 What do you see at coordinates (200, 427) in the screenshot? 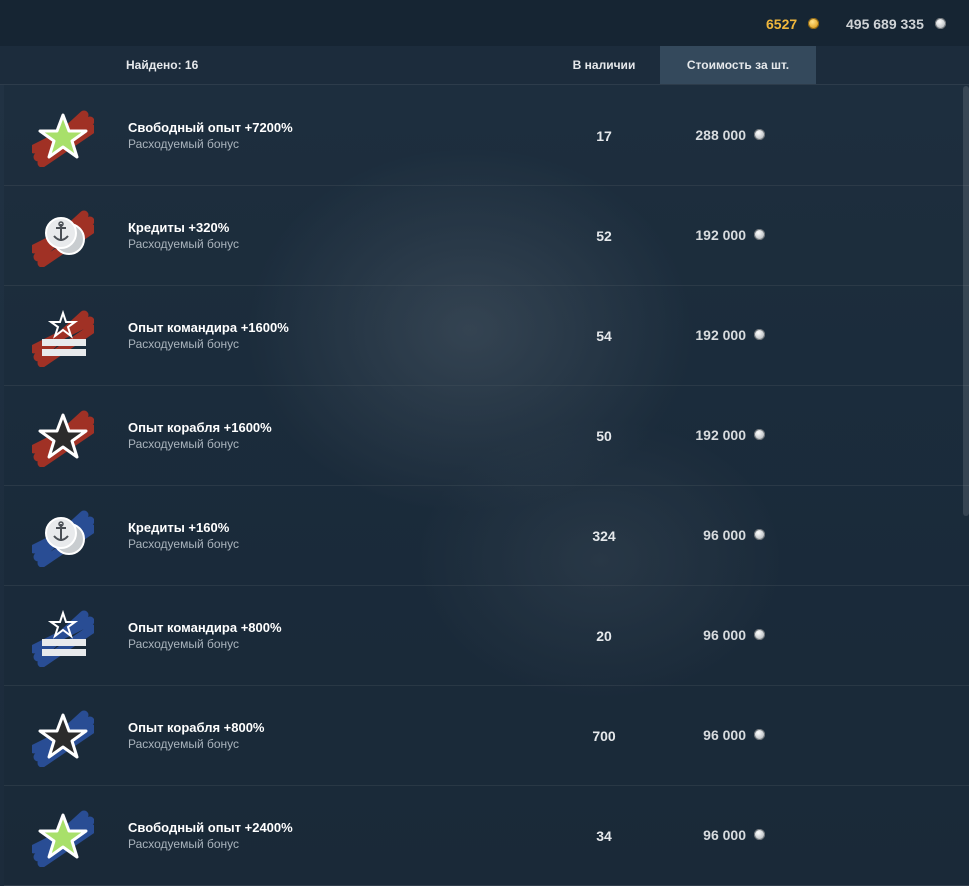
I see `item-name: Опыт корабля +1600%` at bounding box center [200, 427].